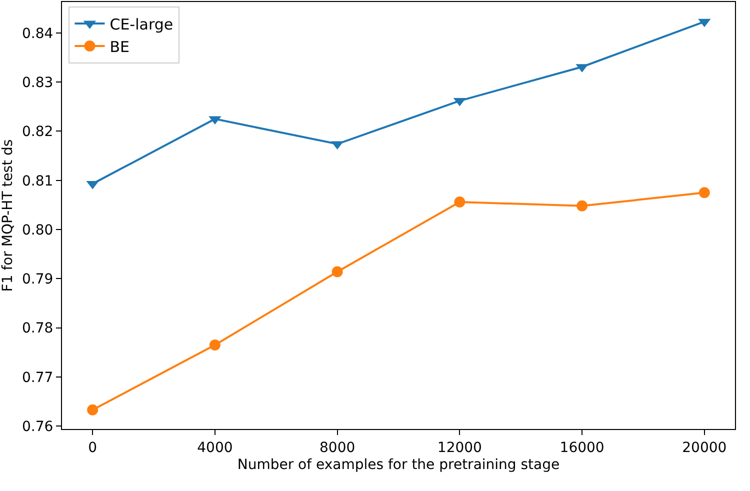  What do you see at coordinates (93, 448) in the screenshot?
I see `x-tick-label: 0` at bounding box center [93, 448].